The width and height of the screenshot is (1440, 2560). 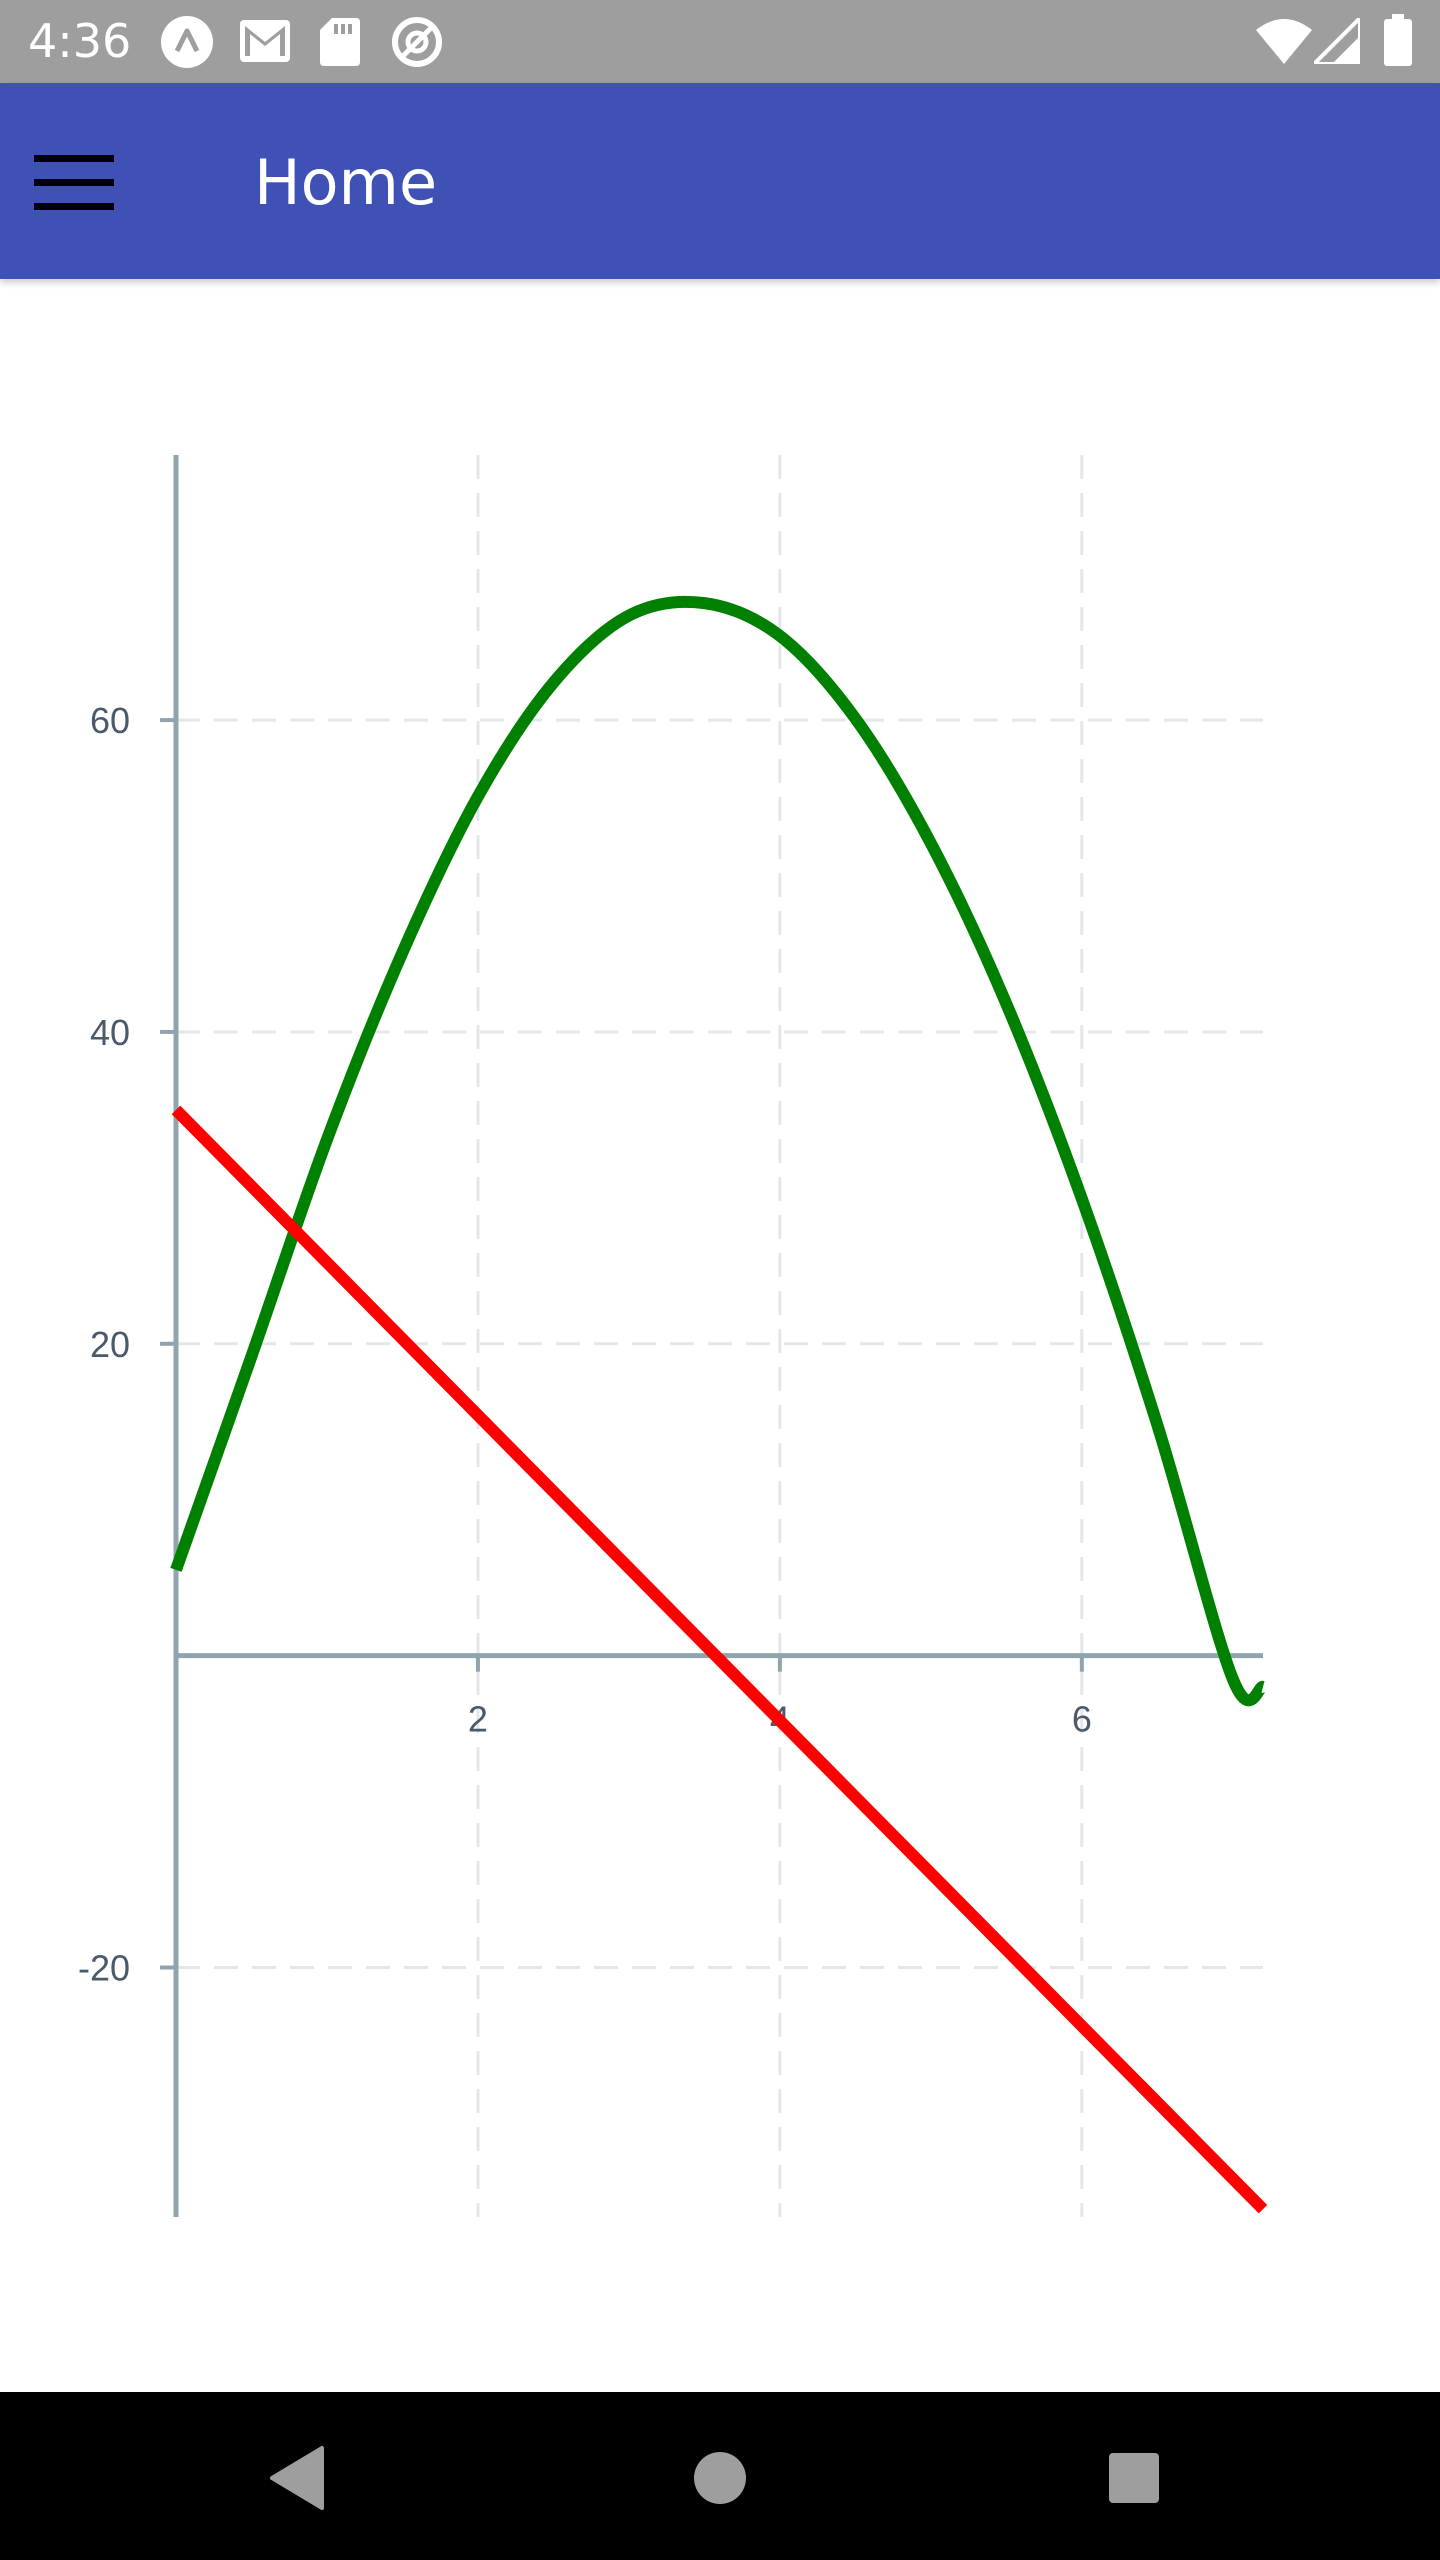 I want to click on hamburger-menu-icon, so click(x=74, y=182).